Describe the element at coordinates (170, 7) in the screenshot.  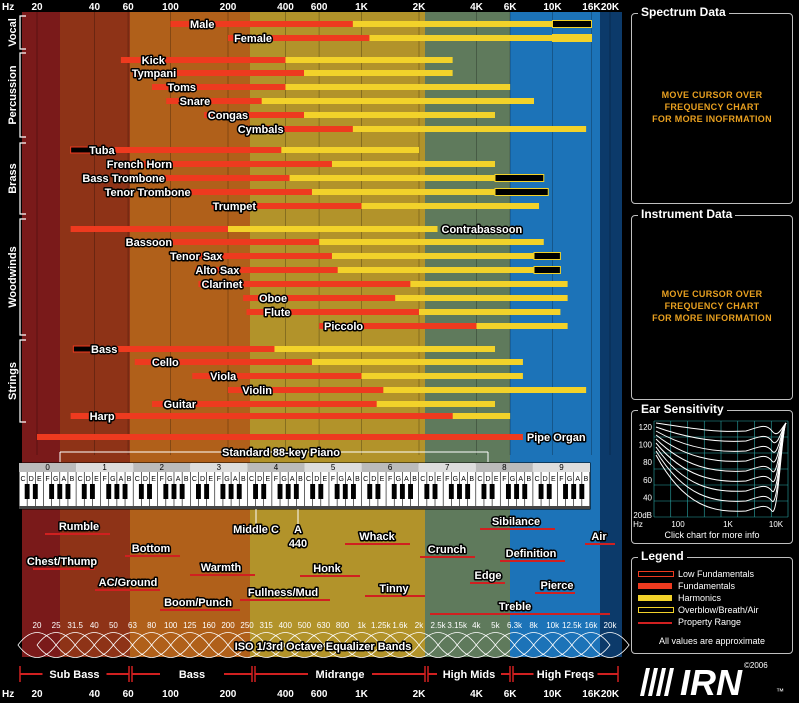
I see `frequency-tick-label: 100` at that location.